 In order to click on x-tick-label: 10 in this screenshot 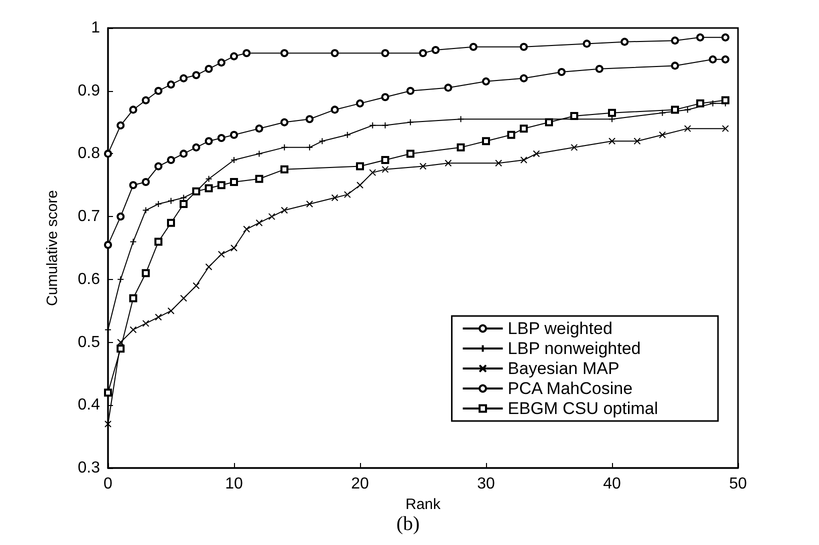, I will do `click(234, 484)`.